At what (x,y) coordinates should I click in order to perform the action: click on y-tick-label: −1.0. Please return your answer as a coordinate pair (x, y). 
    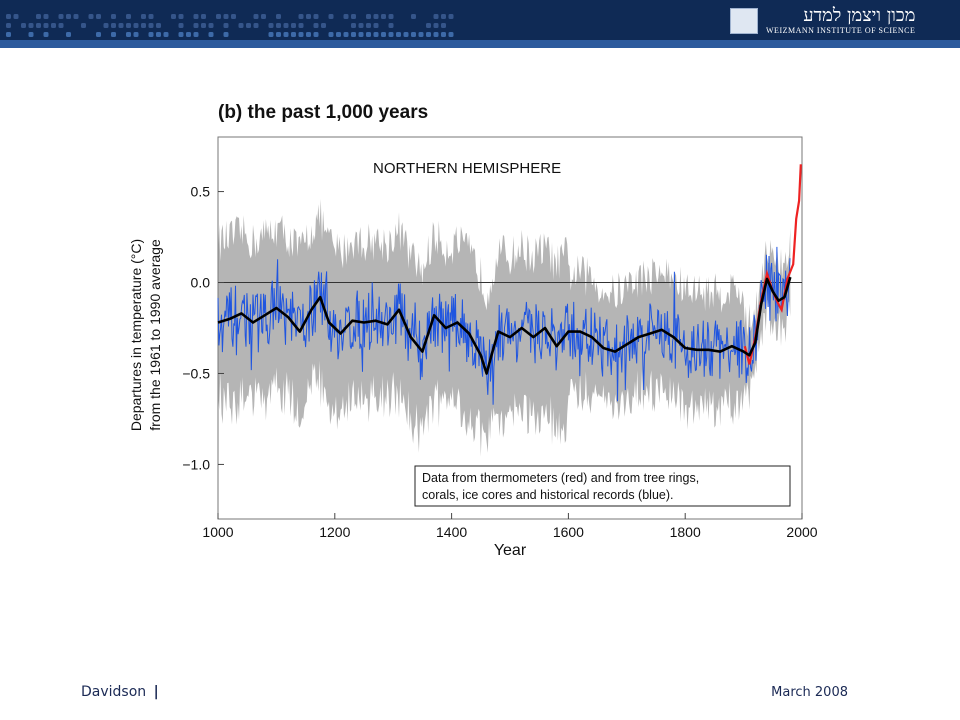
    Looking at the image, I should click on (196, 464).